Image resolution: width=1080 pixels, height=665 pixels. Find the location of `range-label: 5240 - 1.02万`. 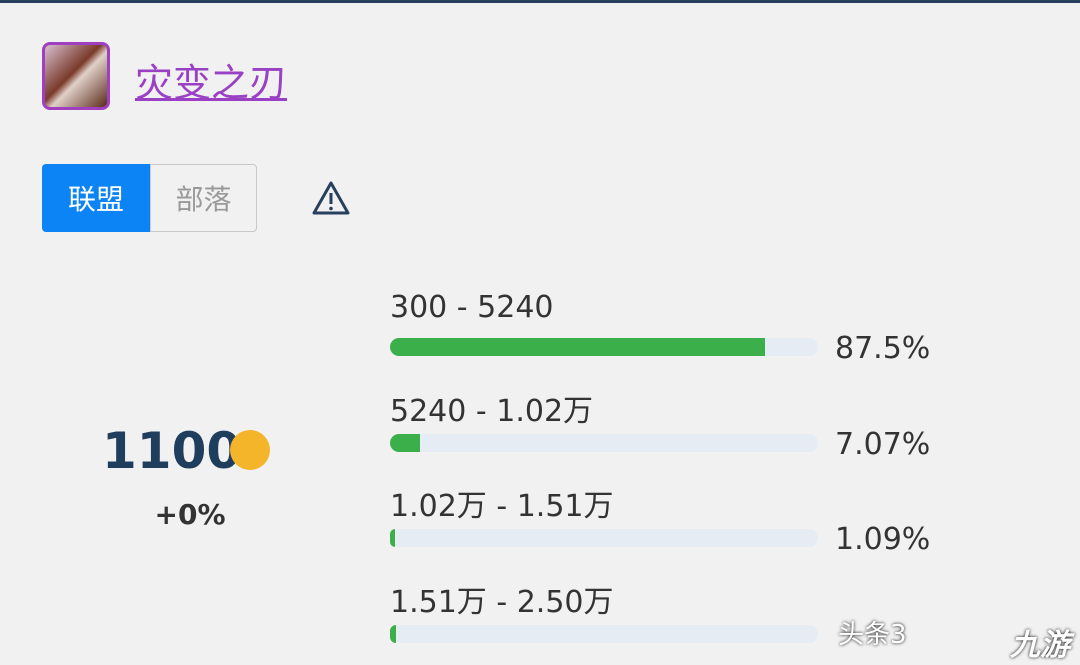

range-label: 5240 - 1.02万 is located at coordinates (492, 411).